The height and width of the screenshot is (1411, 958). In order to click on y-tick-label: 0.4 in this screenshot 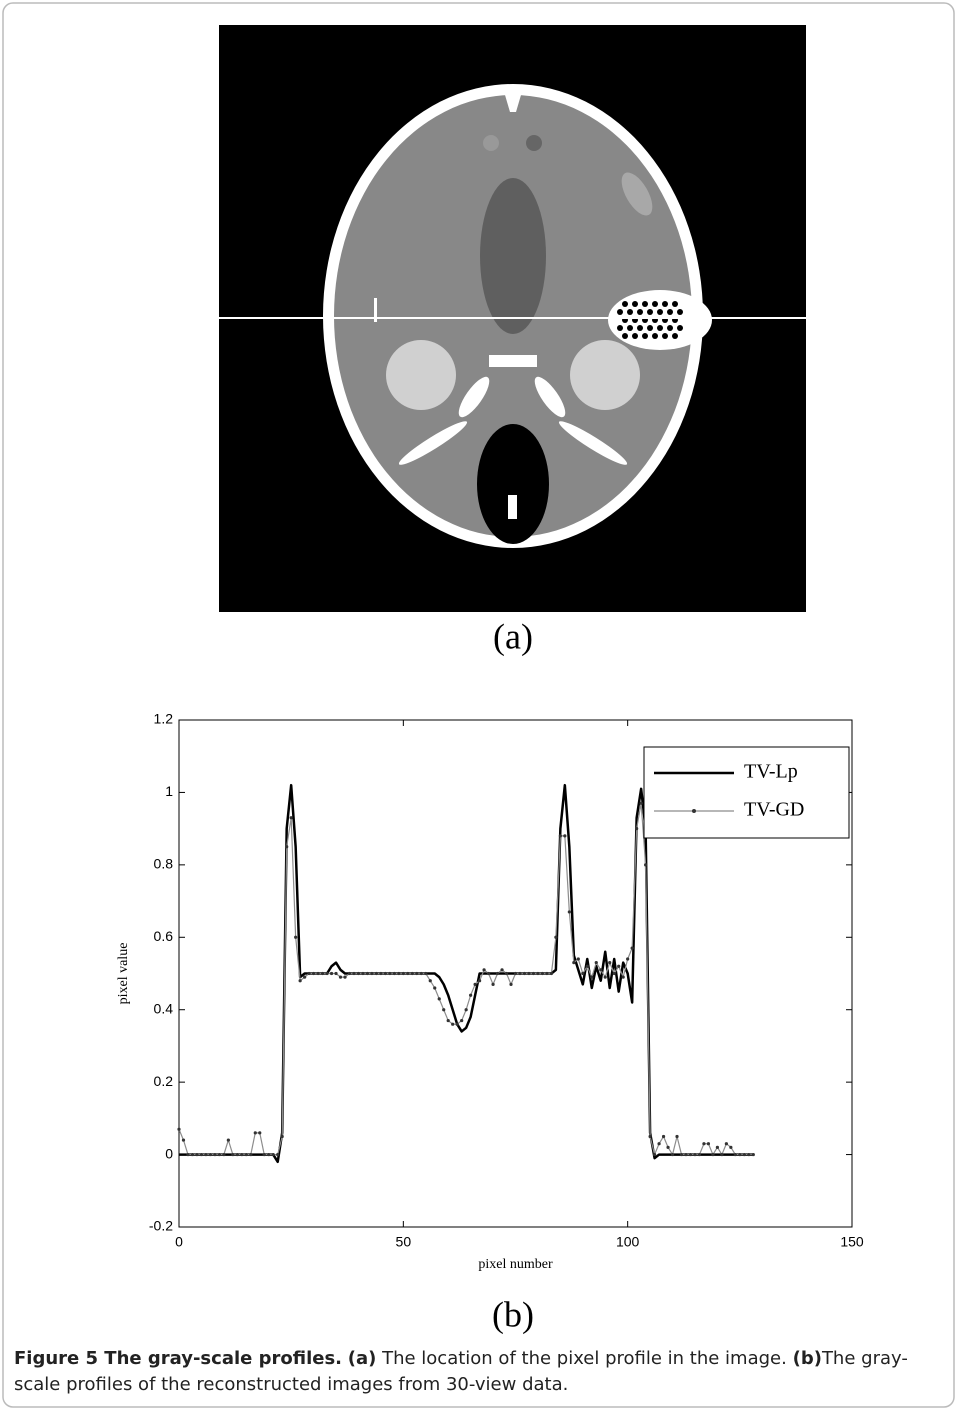, I will do `click(164, 1008)`.